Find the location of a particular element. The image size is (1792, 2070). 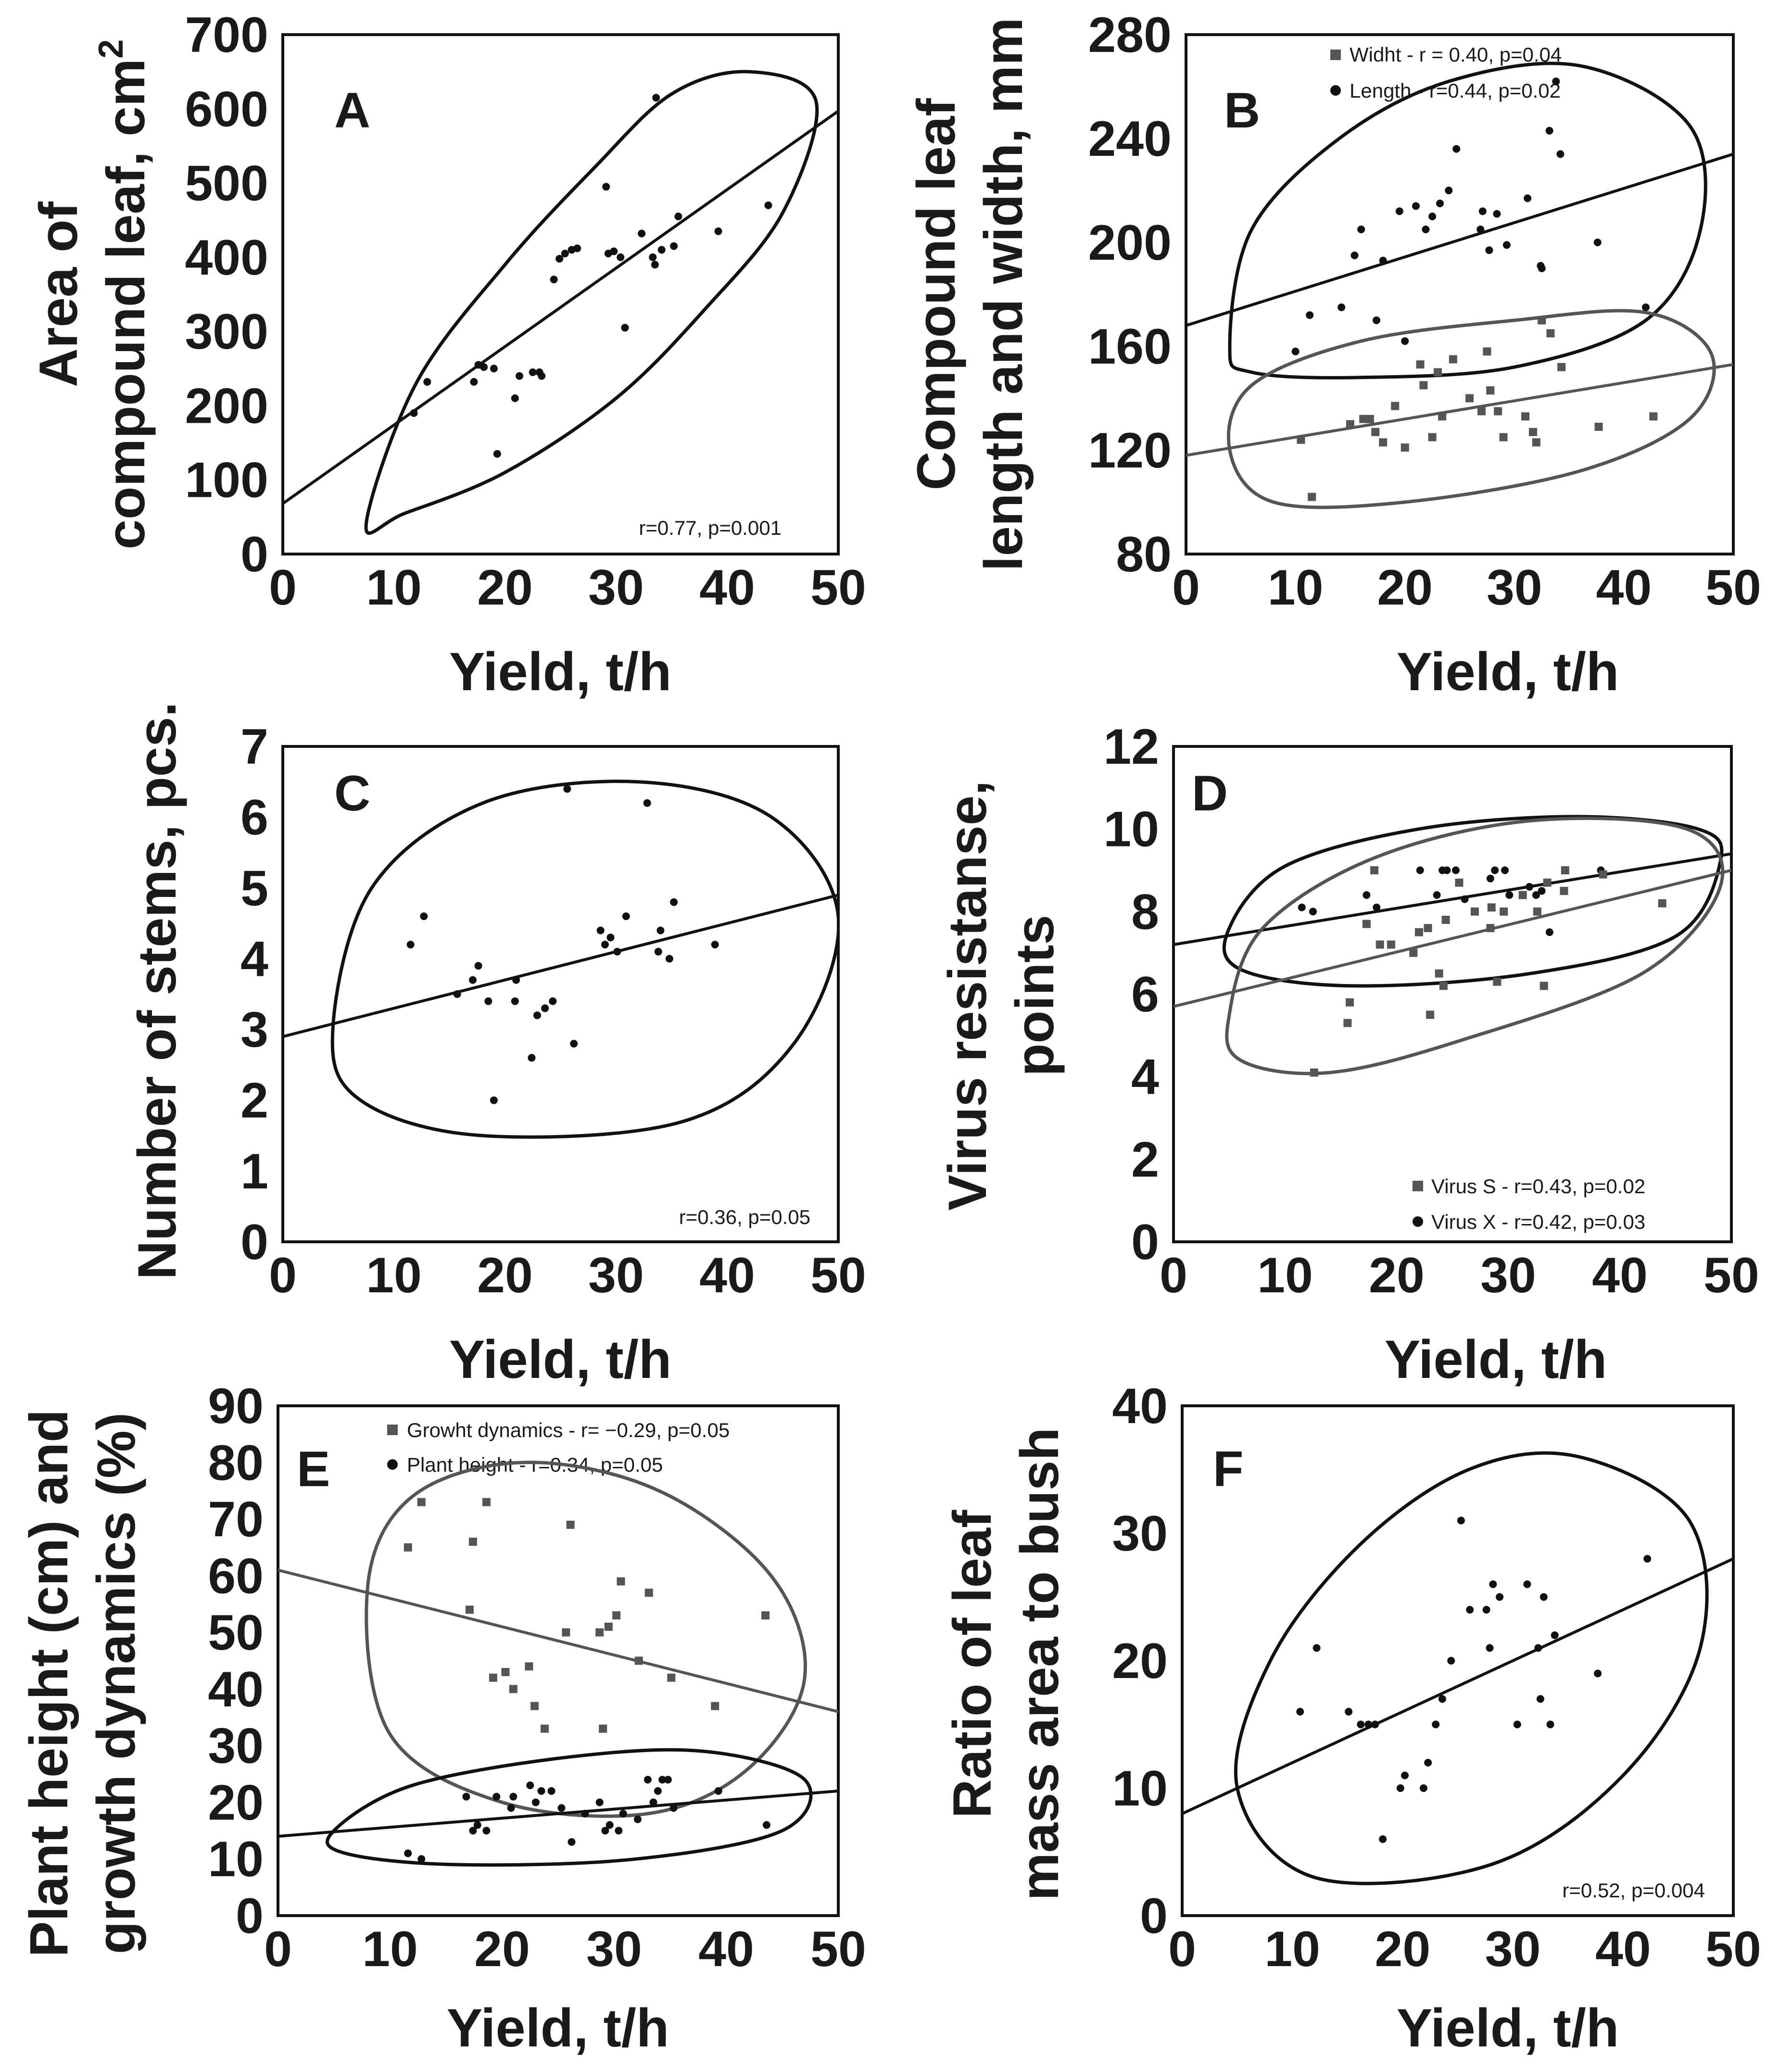

y-tick-e-3: 30 is located at coordinates (236, 1746).